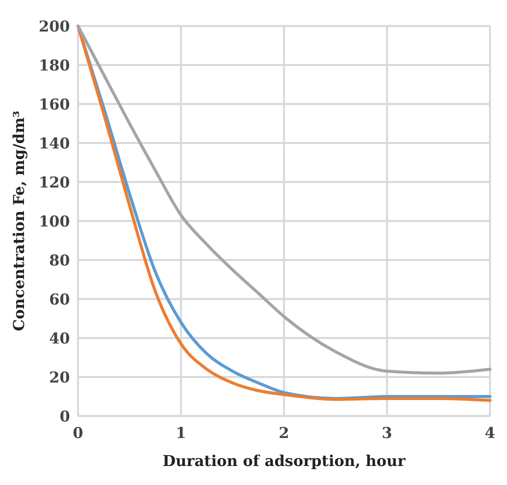  Describe the element at coordinates (59, 377) in the screenshot. I see `y-tick-label: 20` at that location.